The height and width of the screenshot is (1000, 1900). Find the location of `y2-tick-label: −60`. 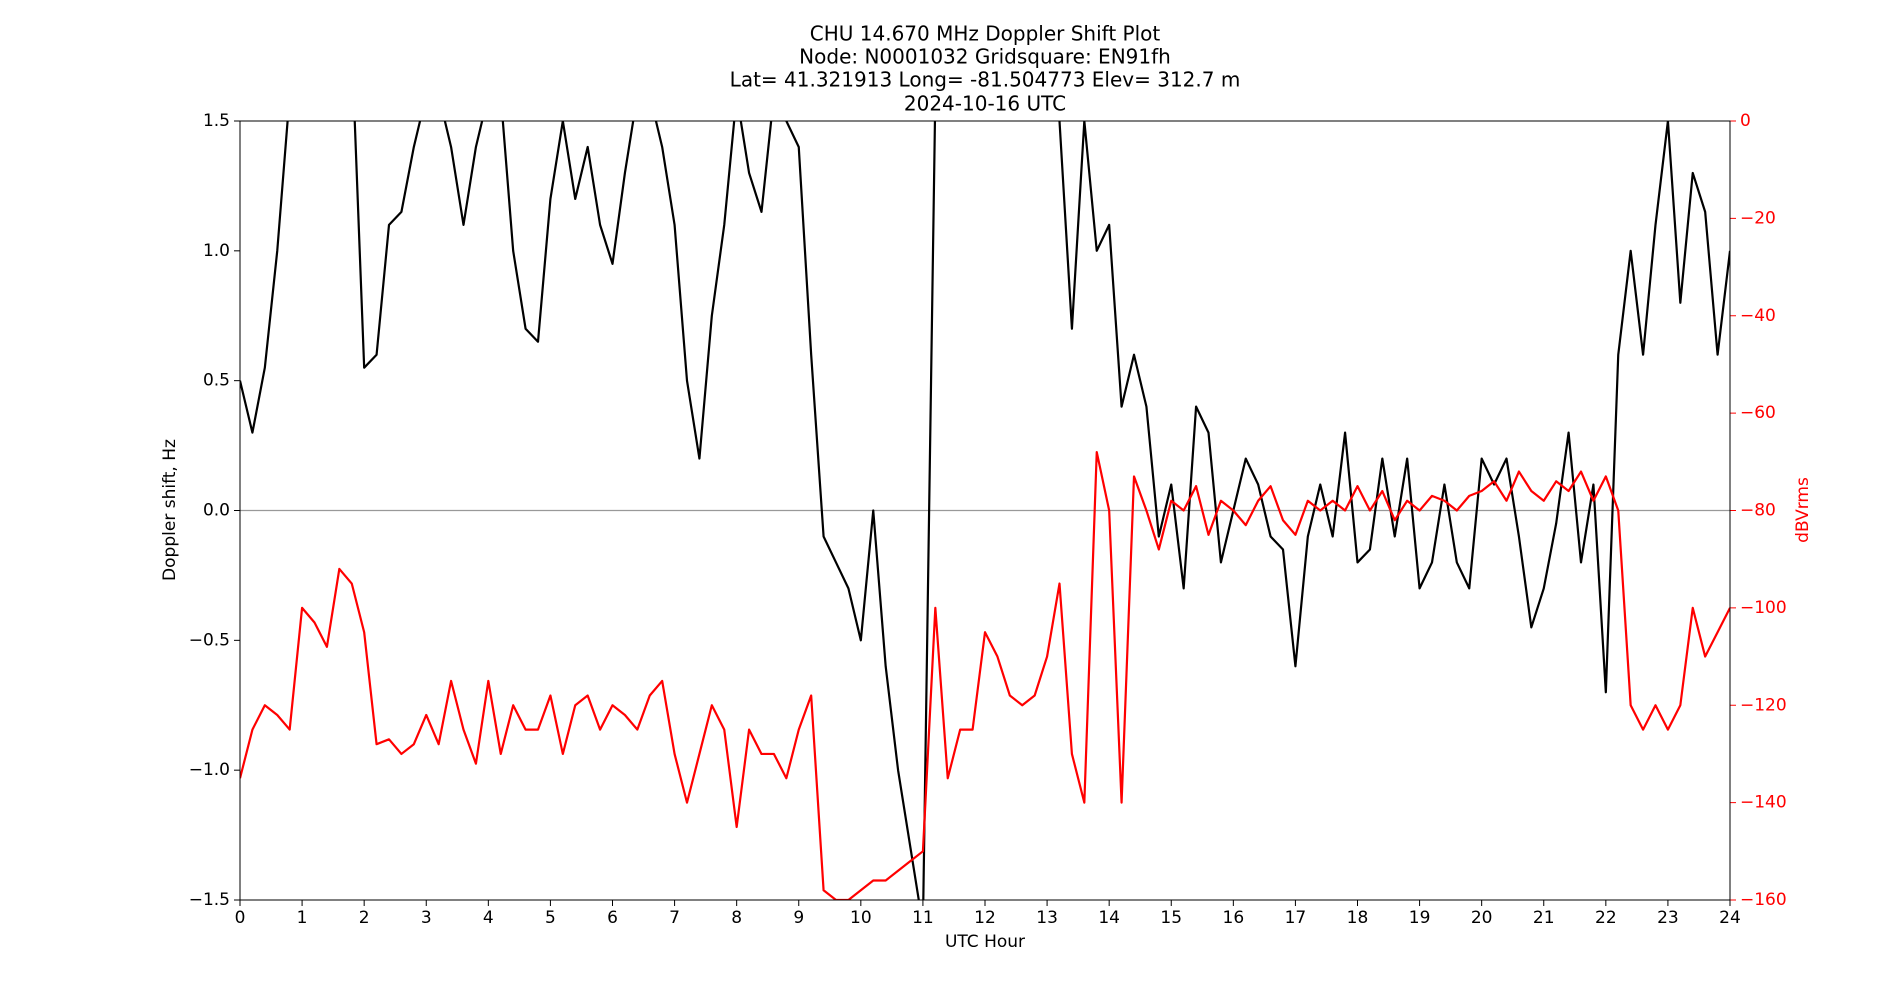

y2-tick-label: −60 is located at coordinates (1758, 413).